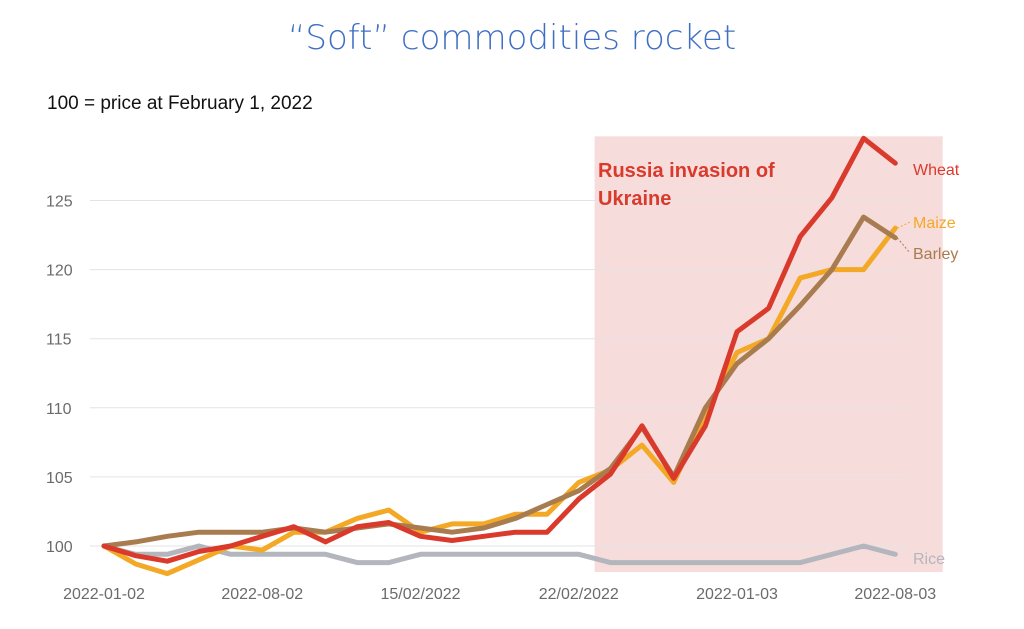 This screenshot has width=1024, height=629. I want to click on x-tick-label-1: 2022-01-02, so click(104, 594).